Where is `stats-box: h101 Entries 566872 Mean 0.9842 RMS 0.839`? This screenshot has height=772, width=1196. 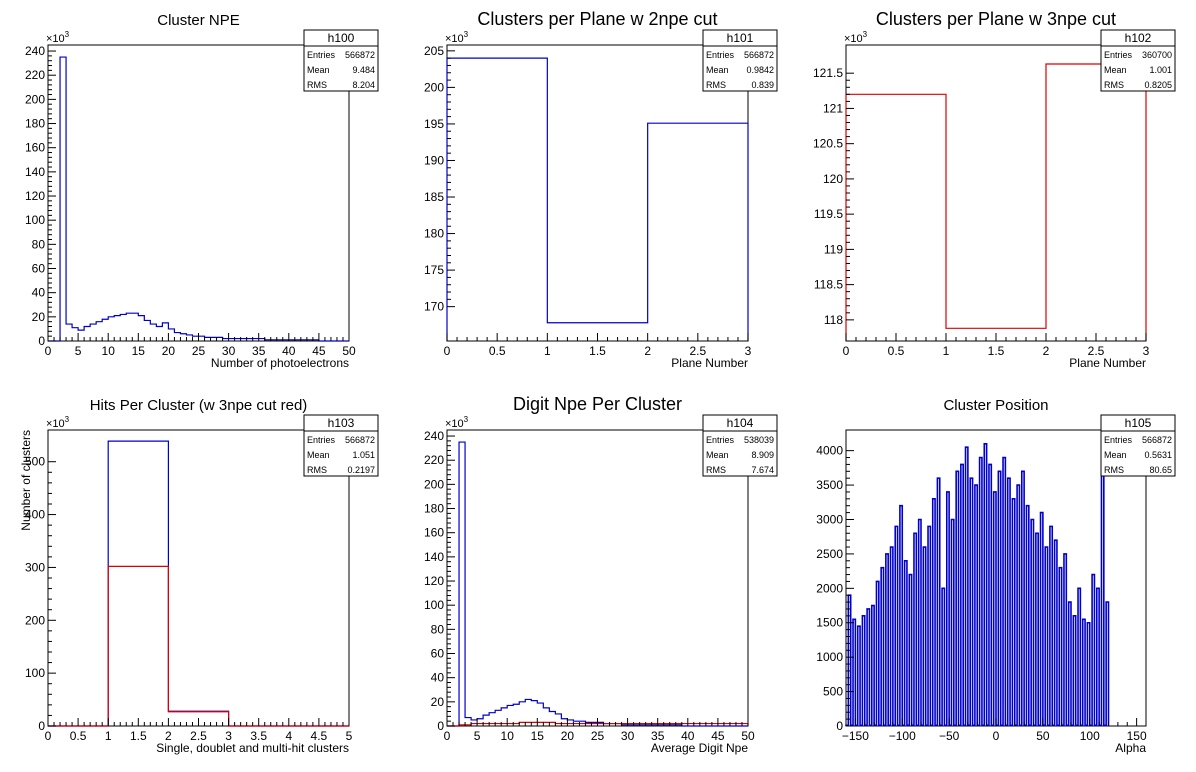 stats-box: h101 Entries 566872 Mean 0.9842 RMS 0.839 is located at coordinates (740, 60).